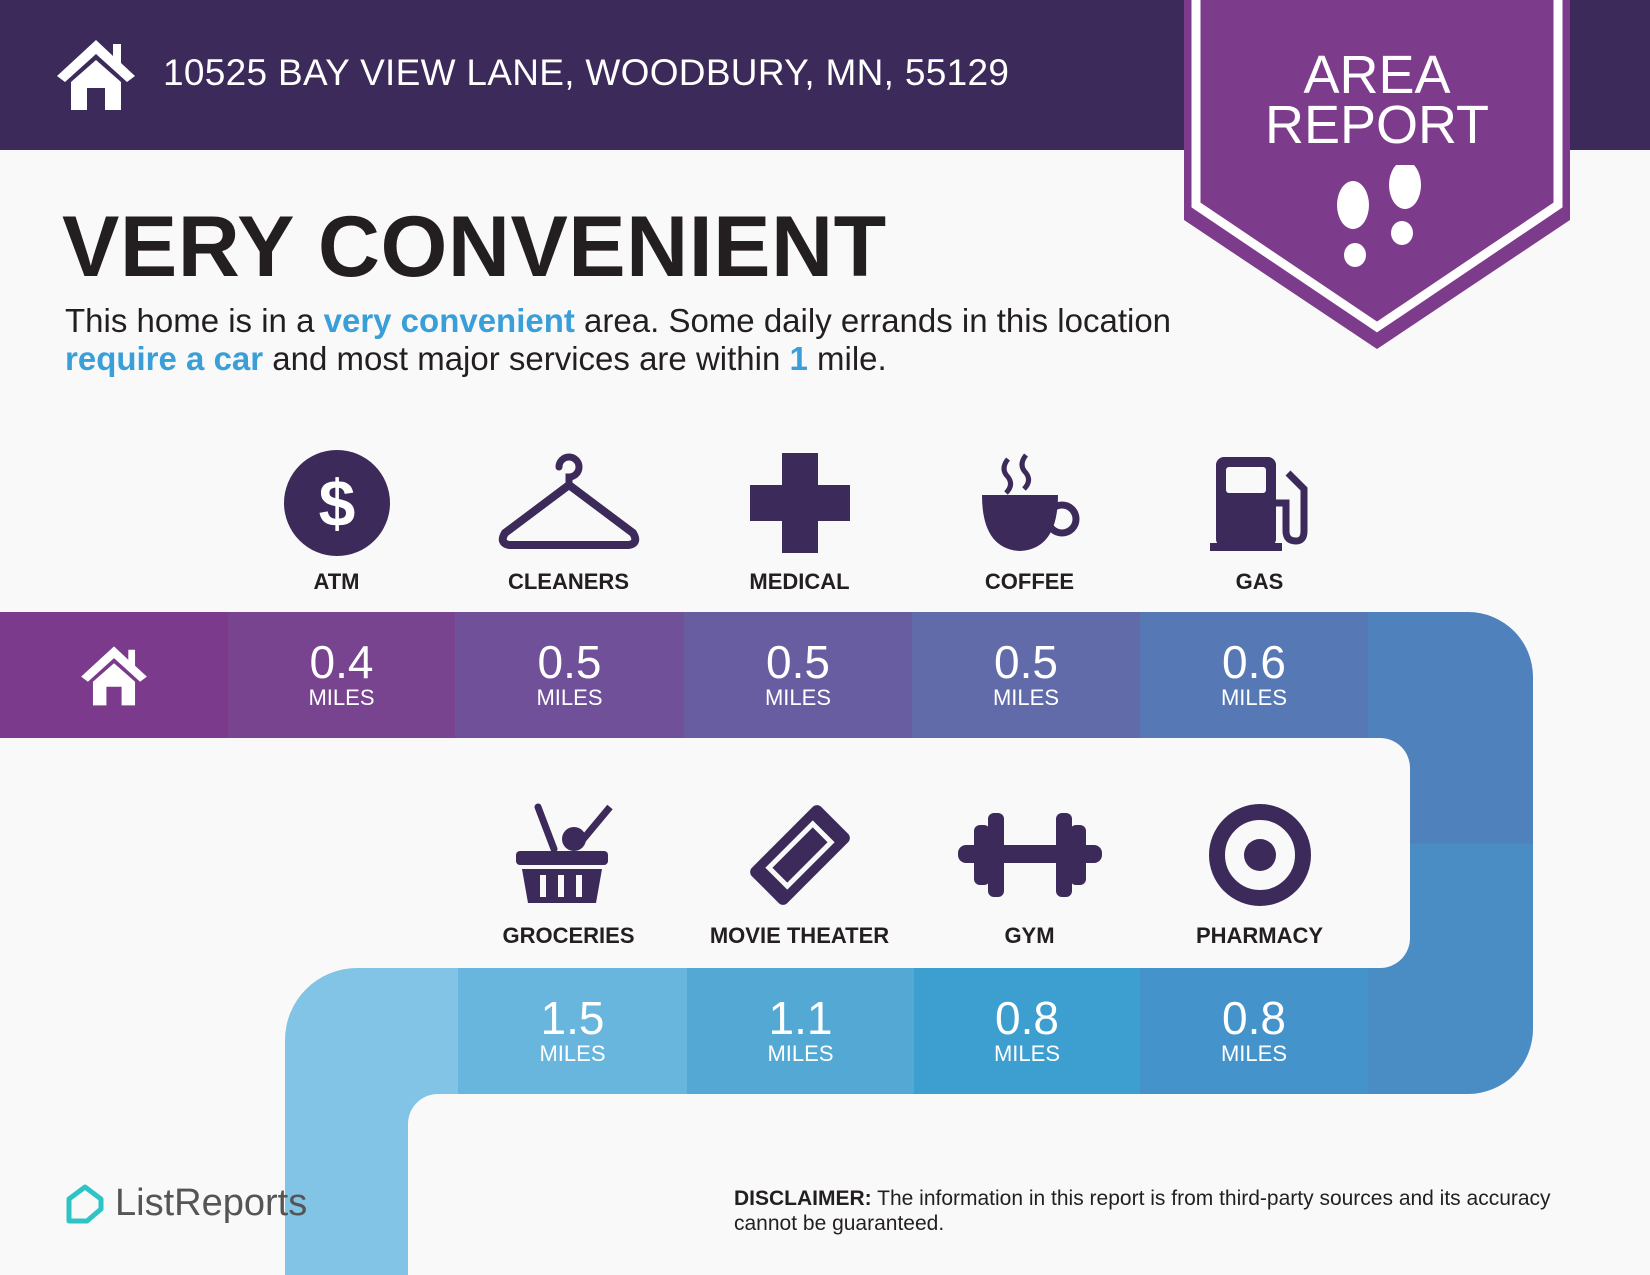 This screenshot has height=1275, width=1650. Describe the element at coordinates (586, 72) in the screenshot. I see `property-address: 10525 BAY VIEW LANE, WOODBURY, MN, 55129` at that location.